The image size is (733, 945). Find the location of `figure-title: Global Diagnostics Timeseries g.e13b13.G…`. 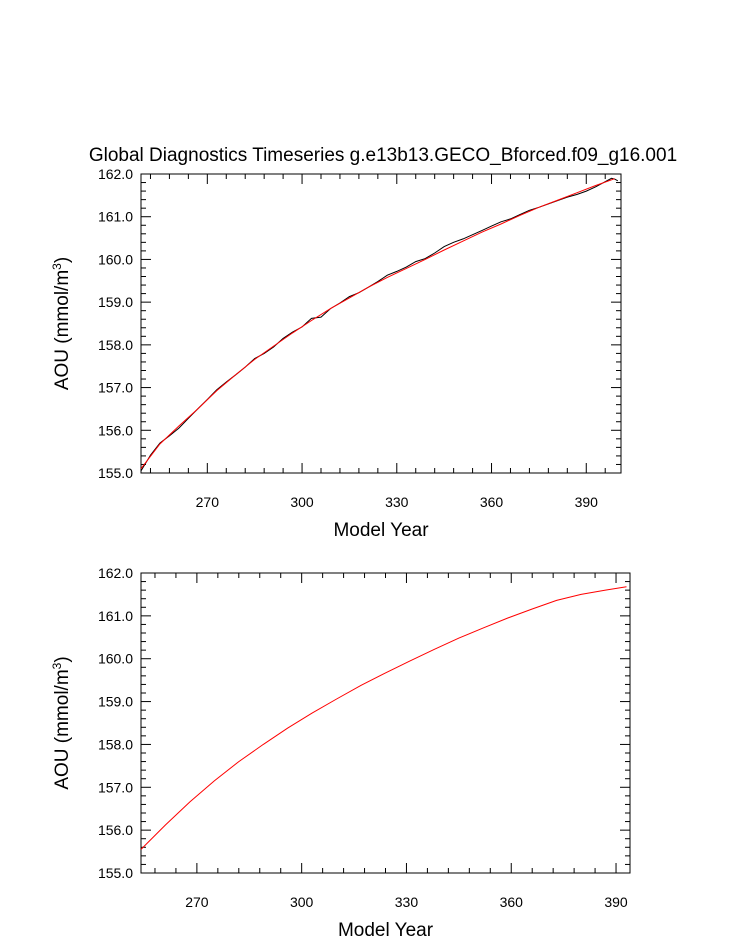

figure-title: Global Diagnostics Timeseries g.e13b13.G… is located at coordinates (383, 155).